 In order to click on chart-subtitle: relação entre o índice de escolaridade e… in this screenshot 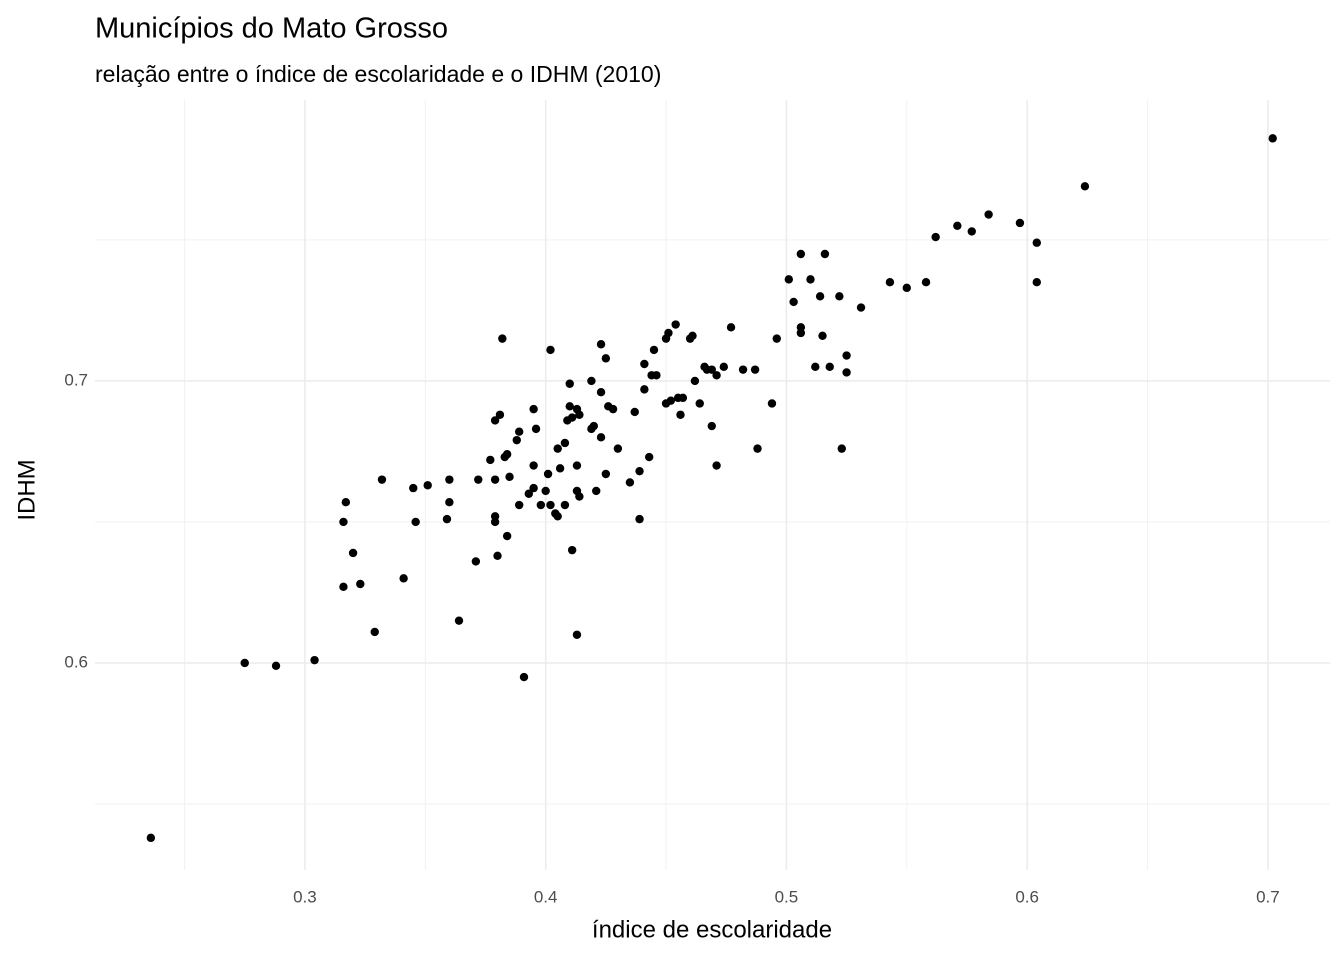, I will do `click(378, 74)`.